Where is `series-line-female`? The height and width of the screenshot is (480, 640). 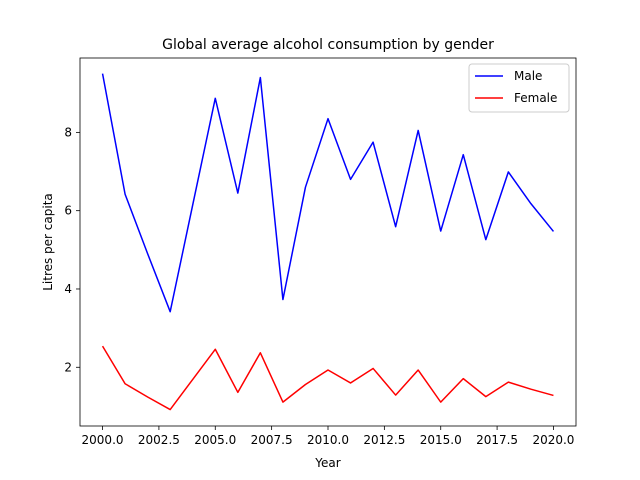 series-line-female is located at coordinates (327, 378).